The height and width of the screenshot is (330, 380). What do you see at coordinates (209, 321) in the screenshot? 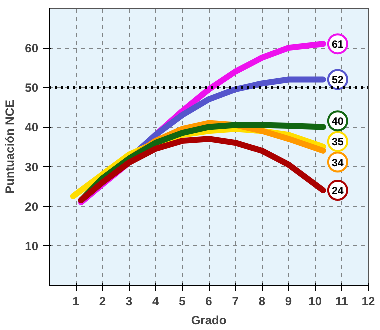
I see `x-axis-title: Grado` at bounding box center [209, 321].